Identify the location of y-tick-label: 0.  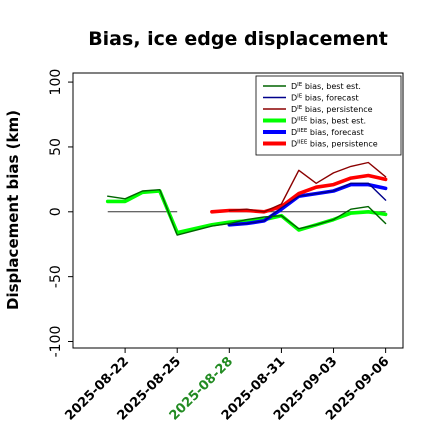
(56, 211).